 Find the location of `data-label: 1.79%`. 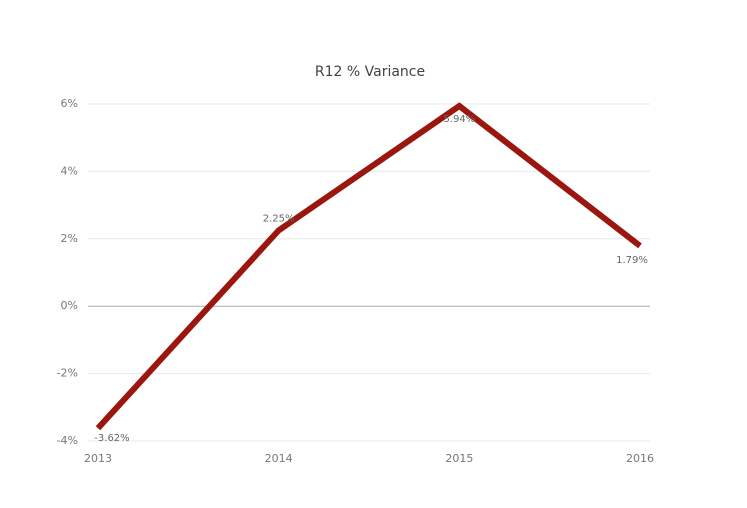

data-label: 1.79% is located at coordinates (632, 260).